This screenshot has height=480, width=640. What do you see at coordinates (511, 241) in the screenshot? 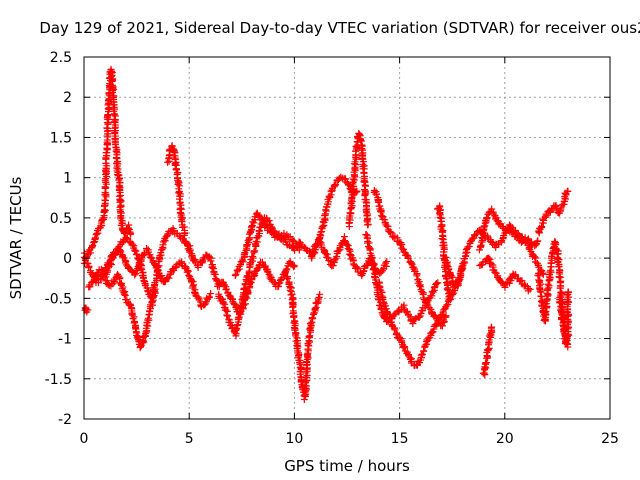
I see `series-a21` at bounding box center [511, 241].